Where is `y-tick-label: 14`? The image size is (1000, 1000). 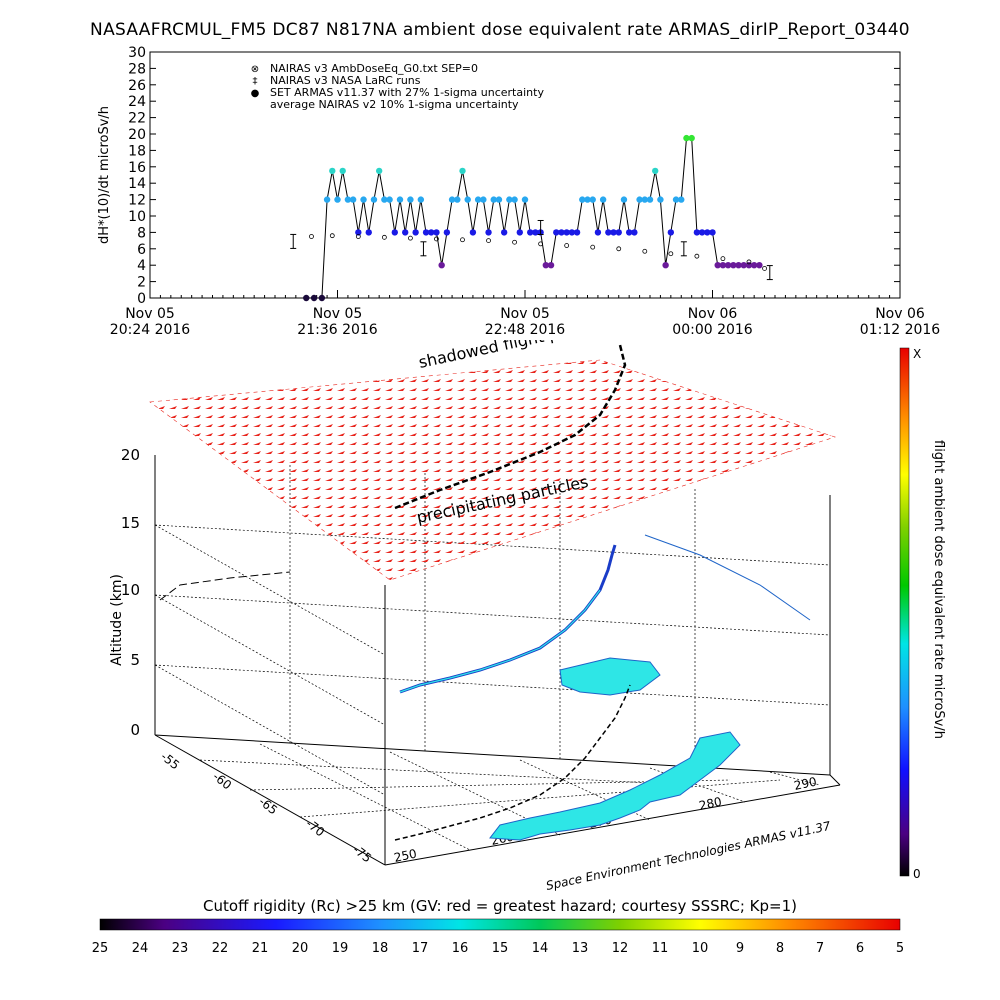 y-tick-label: 14 is located at coordinates (137, 184).